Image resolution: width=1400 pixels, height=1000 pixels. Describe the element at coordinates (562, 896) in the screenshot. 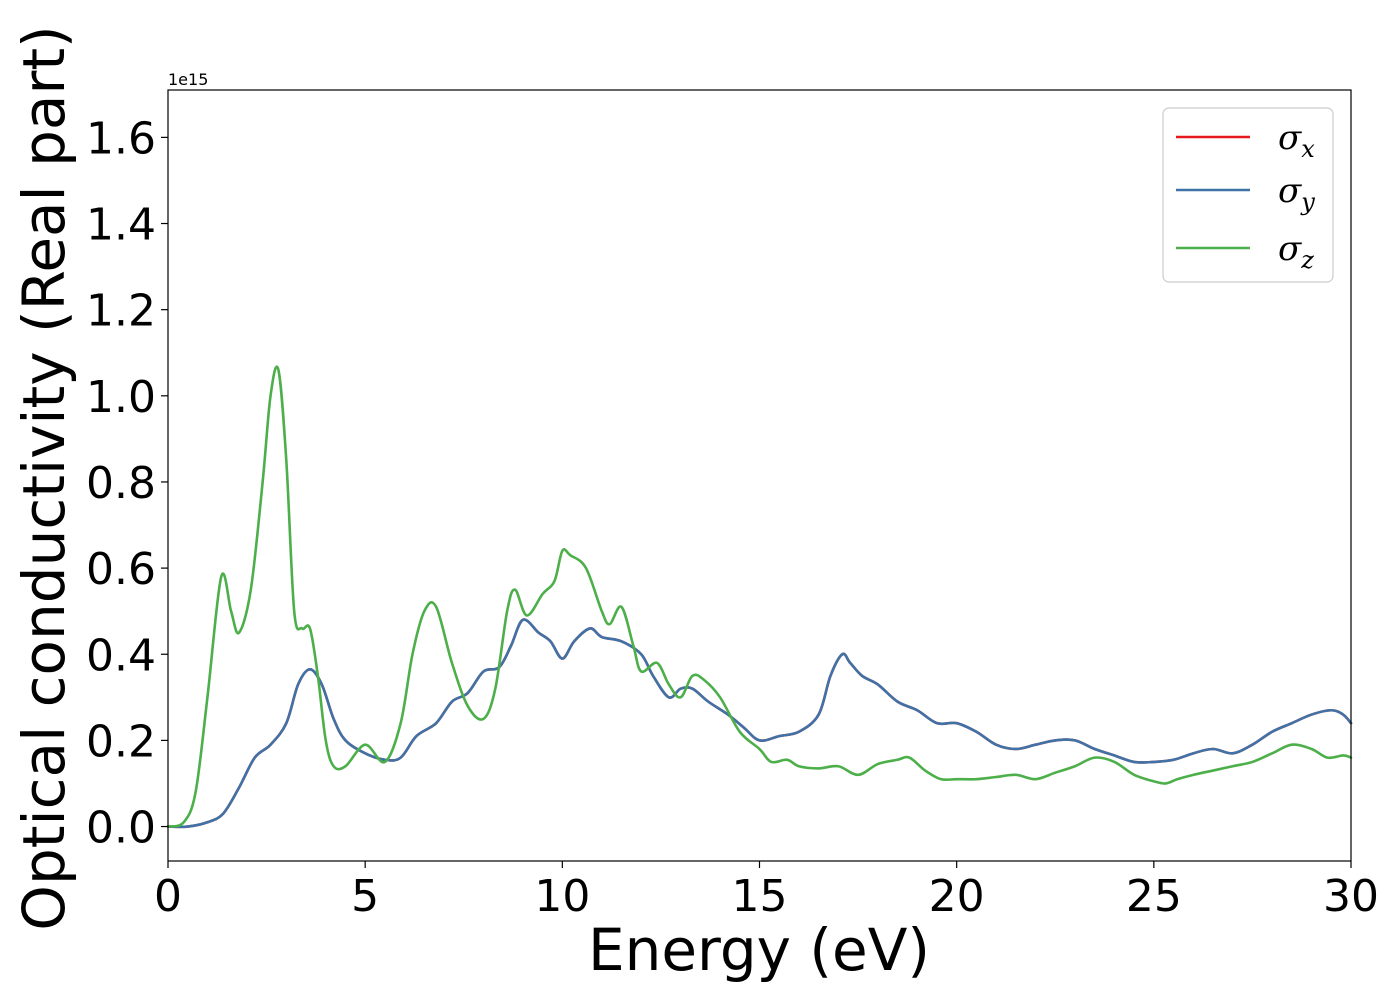

I see `x-tick-label: 10` at that location.